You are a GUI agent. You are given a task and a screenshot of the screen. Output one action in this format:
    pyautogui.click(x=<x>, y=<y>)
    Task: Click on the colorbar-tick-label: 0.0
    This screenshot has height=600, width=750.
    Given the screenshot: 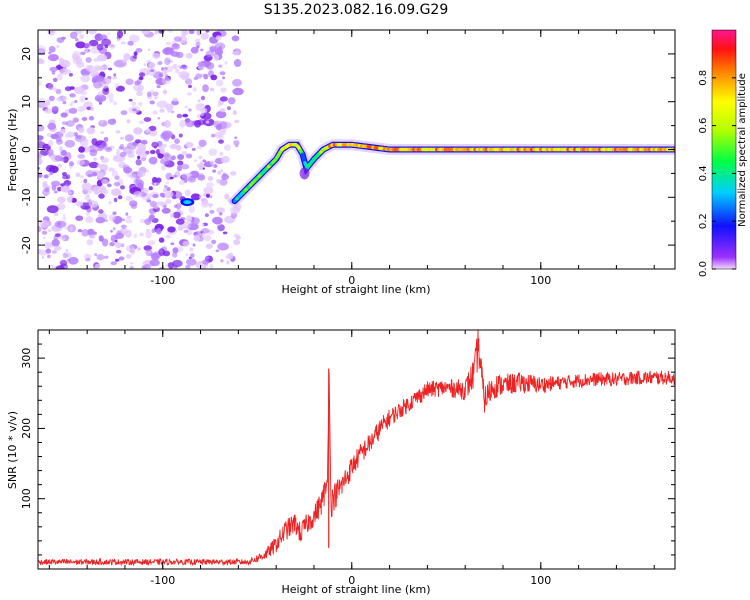 What is the action you would take?
    pyautogui.click(x=703, y=269)
    